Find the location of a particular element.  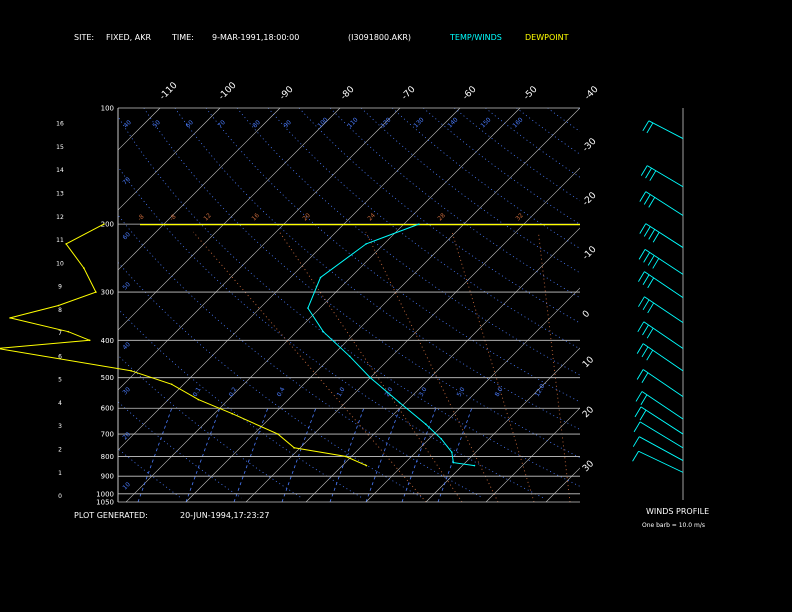

pressure-tick-label: 100 is located at coordinates (107, 109).